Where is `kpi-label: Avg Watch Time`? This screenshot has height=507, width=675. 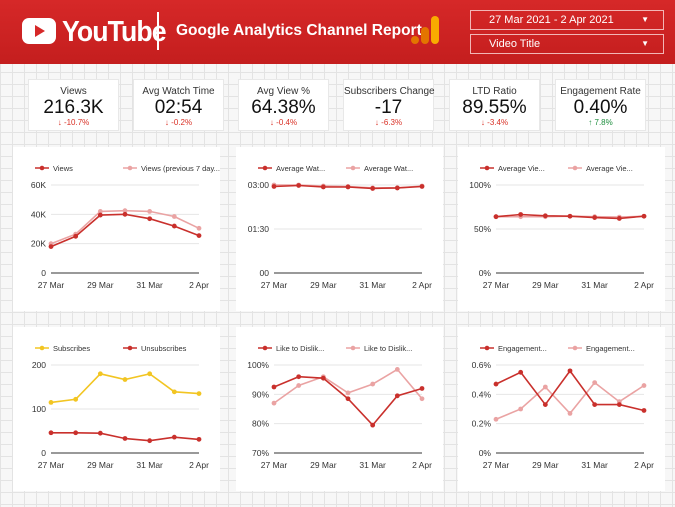 kpi-label: Avg Watch Time is located at coordinates (178, 91).